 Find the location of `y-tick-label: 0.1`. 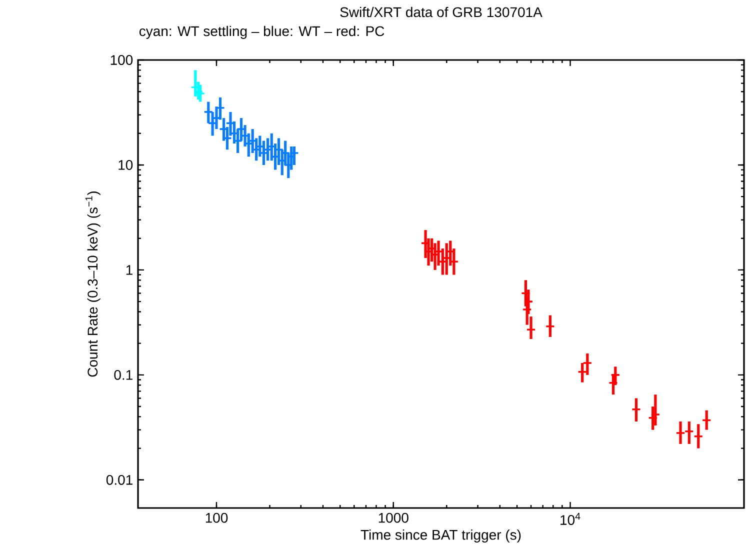

y-tick-label: 0.1 is located at coordinates (123, 375).